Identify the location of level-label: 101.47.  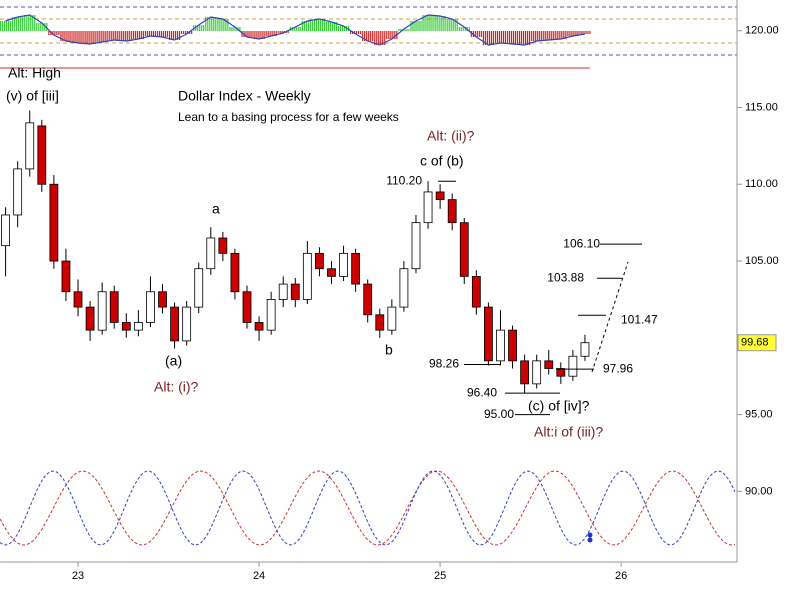
(639, 319).